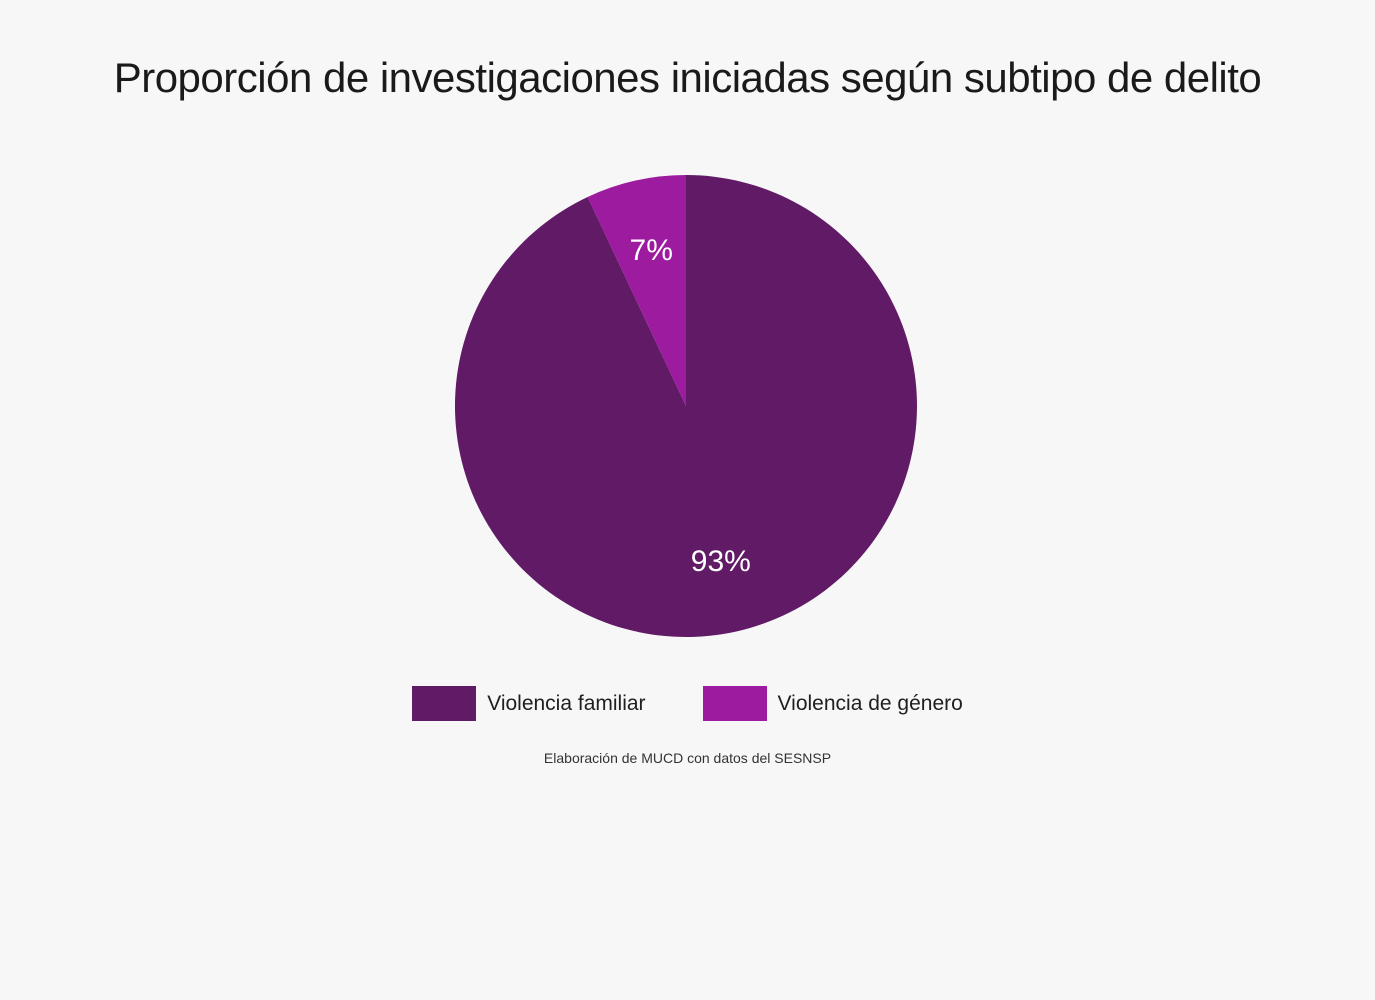 This screenshot has height=1000, width=1375. Describe the element at coordinates (721, 561) in the screenshot. I see `slice-label-0: 93%` at that location.